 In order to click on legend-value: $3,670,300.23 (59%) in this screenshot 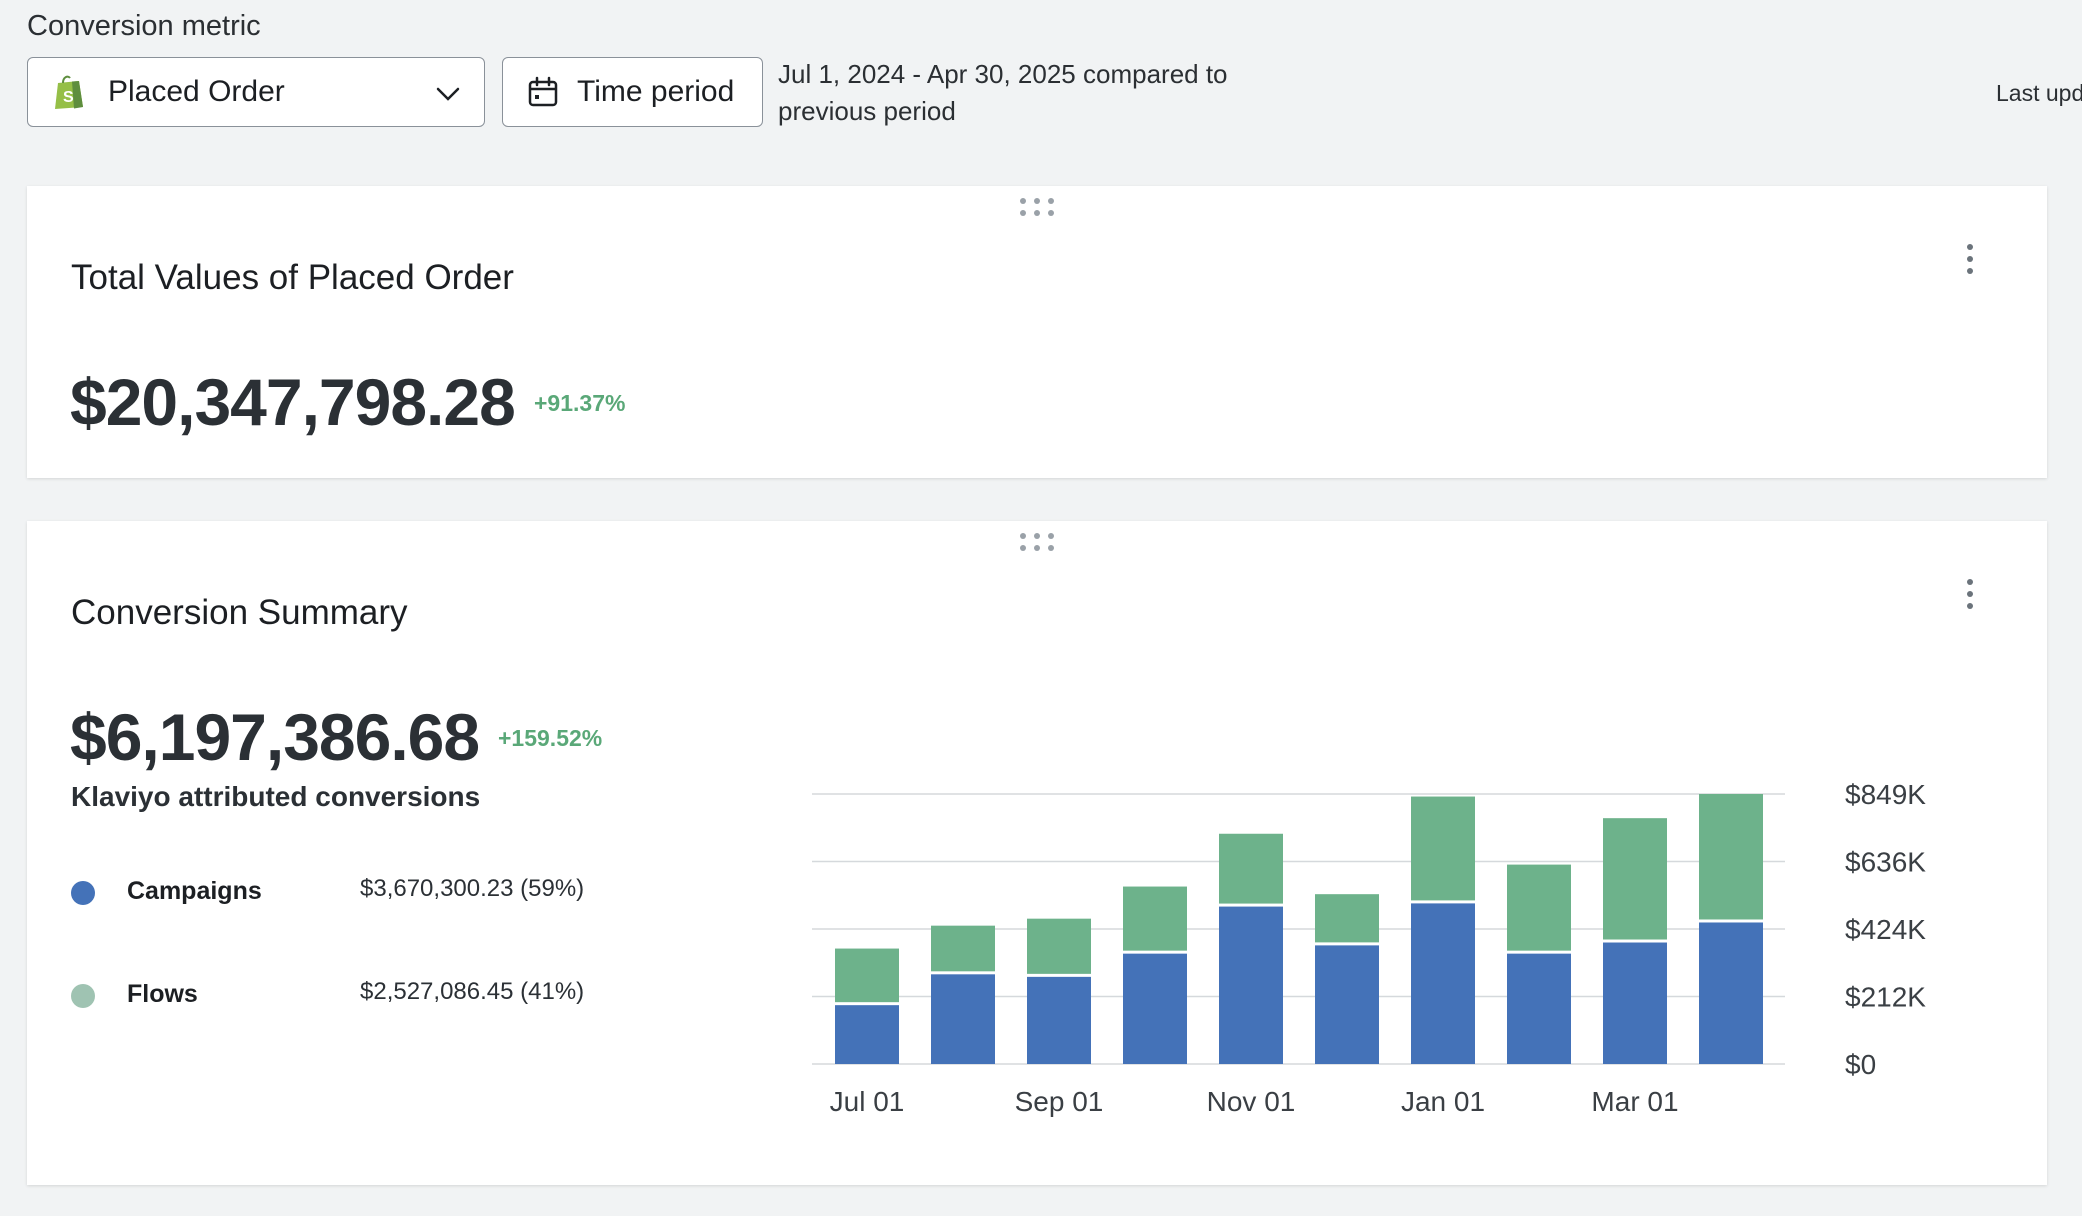, I will do `click(472, 888)`.